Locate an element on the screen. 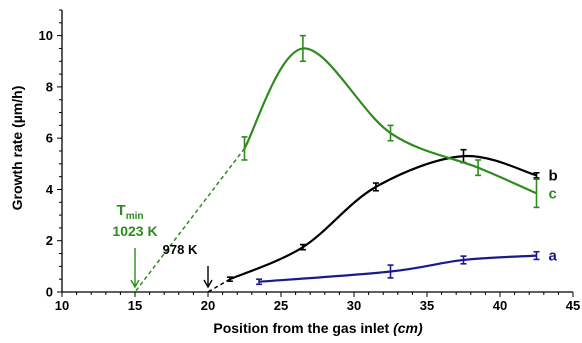 This screenshot has width=582, height=343. series-line-a is located at coordinates (398, 268).